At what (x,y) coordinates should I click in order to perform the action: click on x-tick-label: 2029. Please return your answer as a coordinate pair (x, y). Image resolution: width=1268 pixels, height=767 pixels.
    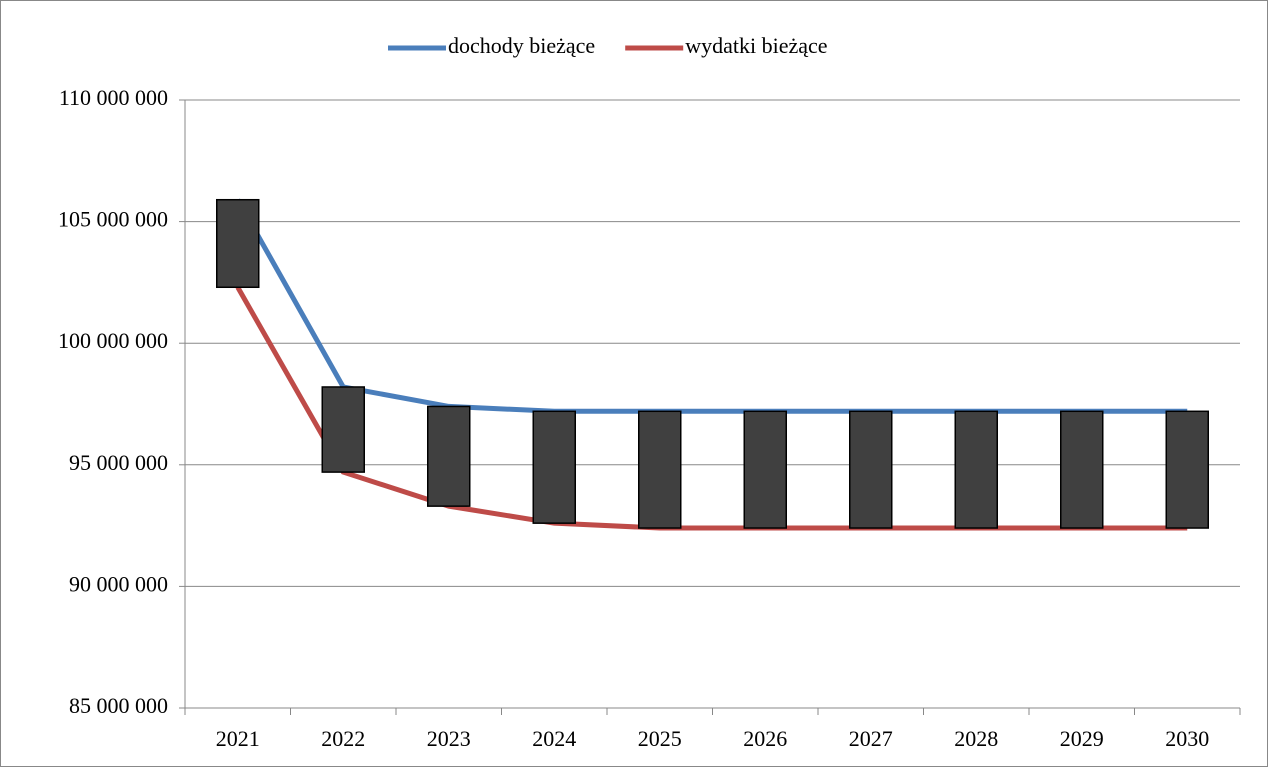
    Looking at the image, I should click on (1082, 738).